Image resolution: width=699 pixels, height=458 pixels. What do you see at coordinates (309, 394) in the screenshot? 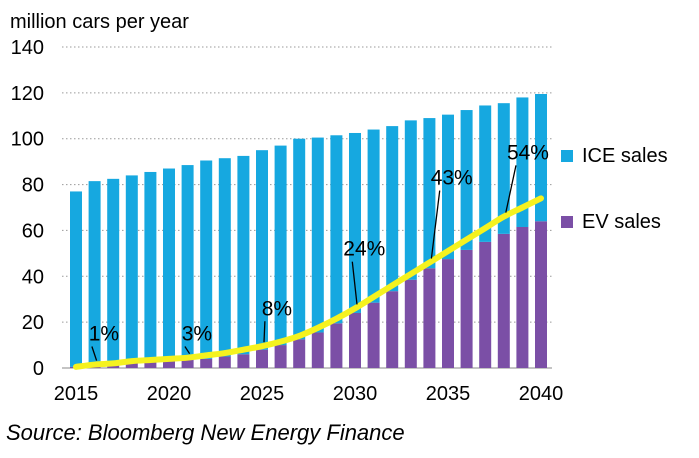
I see `x-tick-labels: 2015 2020 2025 2030 2035 2040` at bounding box center [309, 394].